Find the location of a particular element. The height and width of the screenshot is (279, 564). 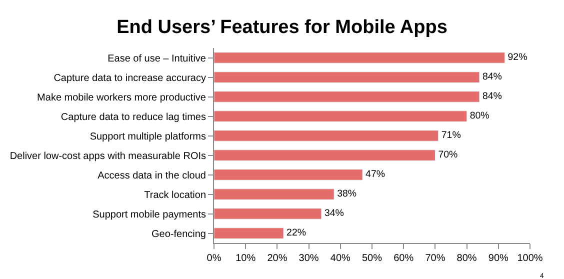

x-tick-label: 10% is located at coordinates (246, 258).